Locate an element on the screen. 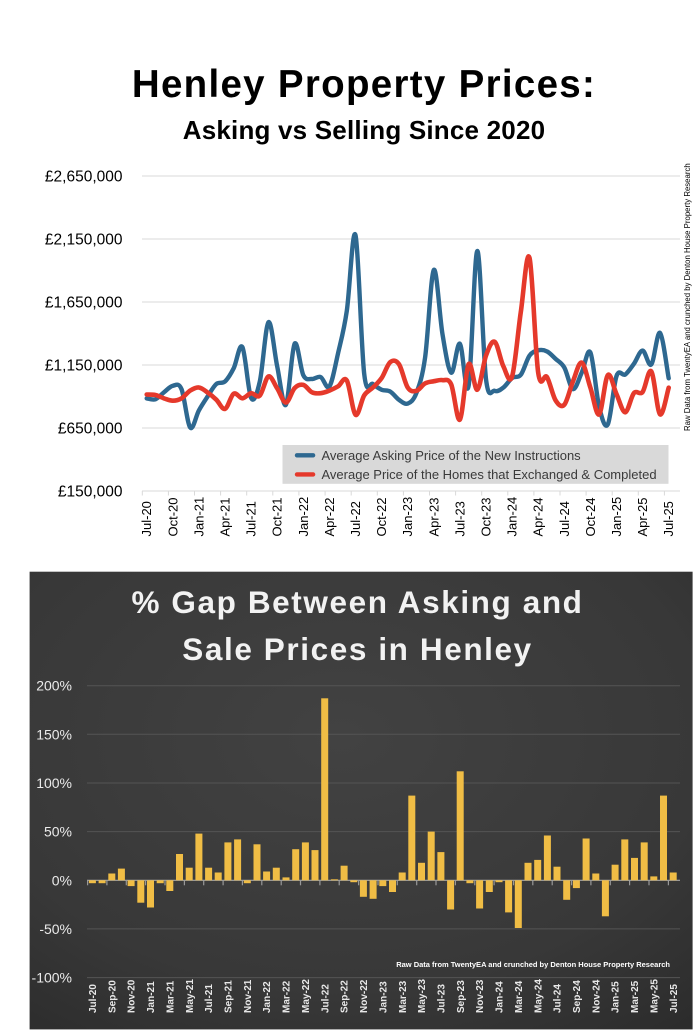  svg-text: Oct-20 is located at coordinates (172, 516).